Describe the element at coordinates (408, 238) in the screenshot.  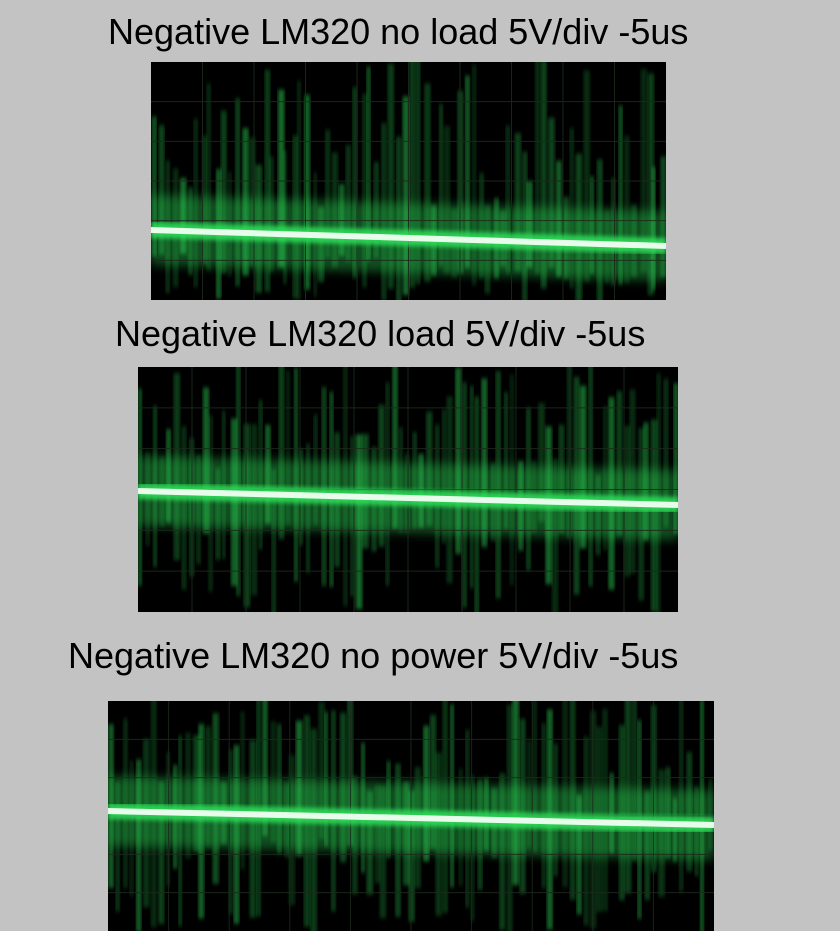
I see `panel-1-trace` at that location.